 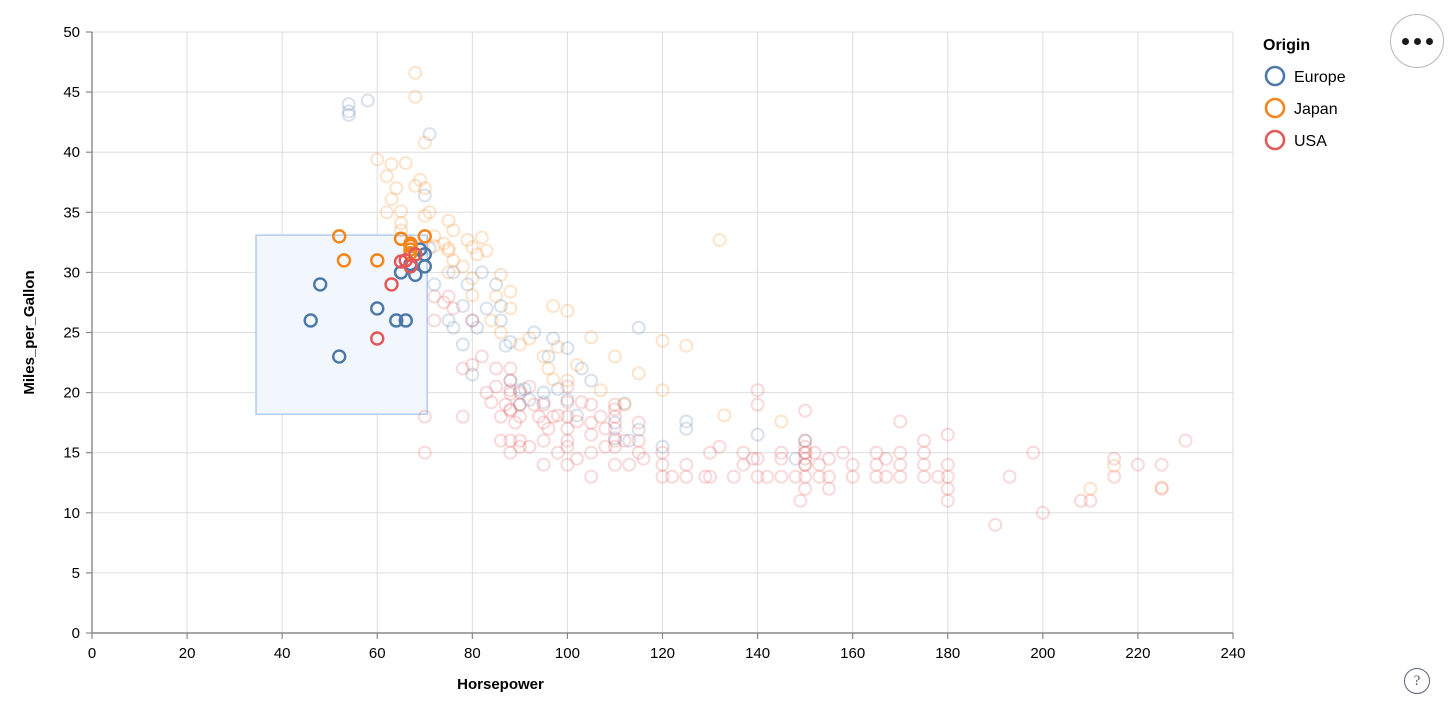 What do you see at coordinates (71, 152) in the screenshot?
I see `y-axis-tick-label: 40` at bounding box center [71, 152].